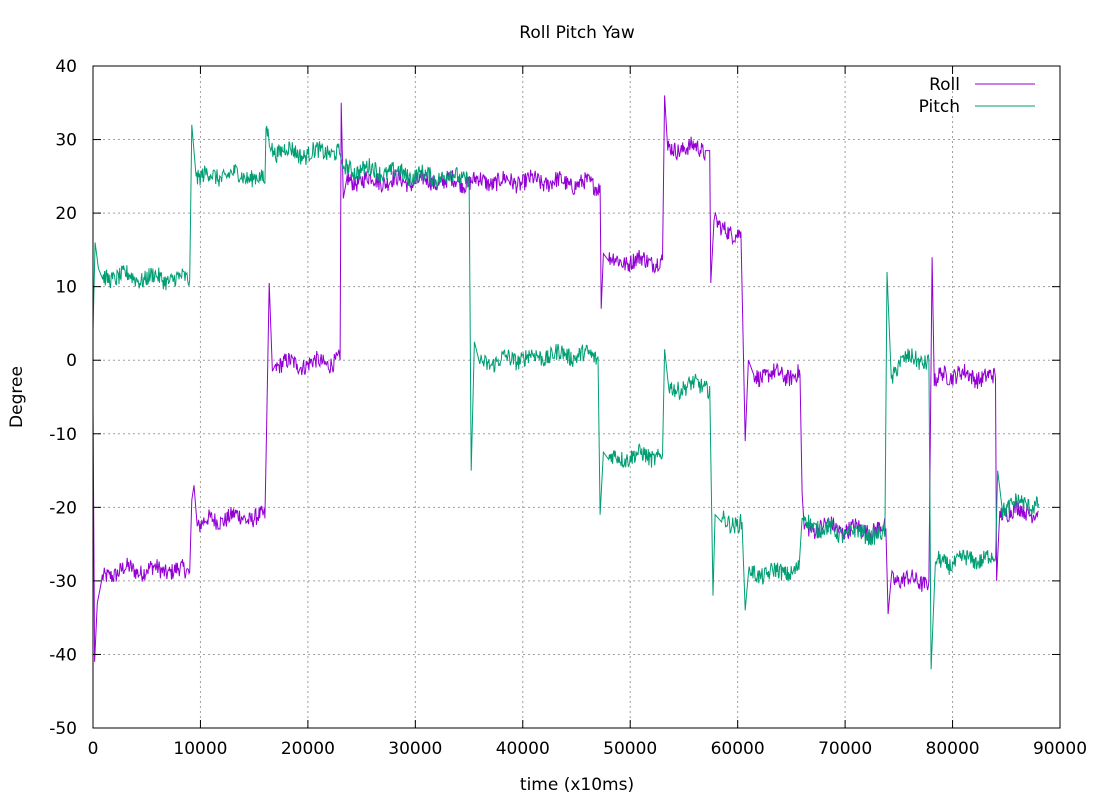 The height and width of the screenshot is (800, 1100). Describe the element at coordinates (845, 749) in the screenshot. I see `x-tick-label: 70000` at that location.